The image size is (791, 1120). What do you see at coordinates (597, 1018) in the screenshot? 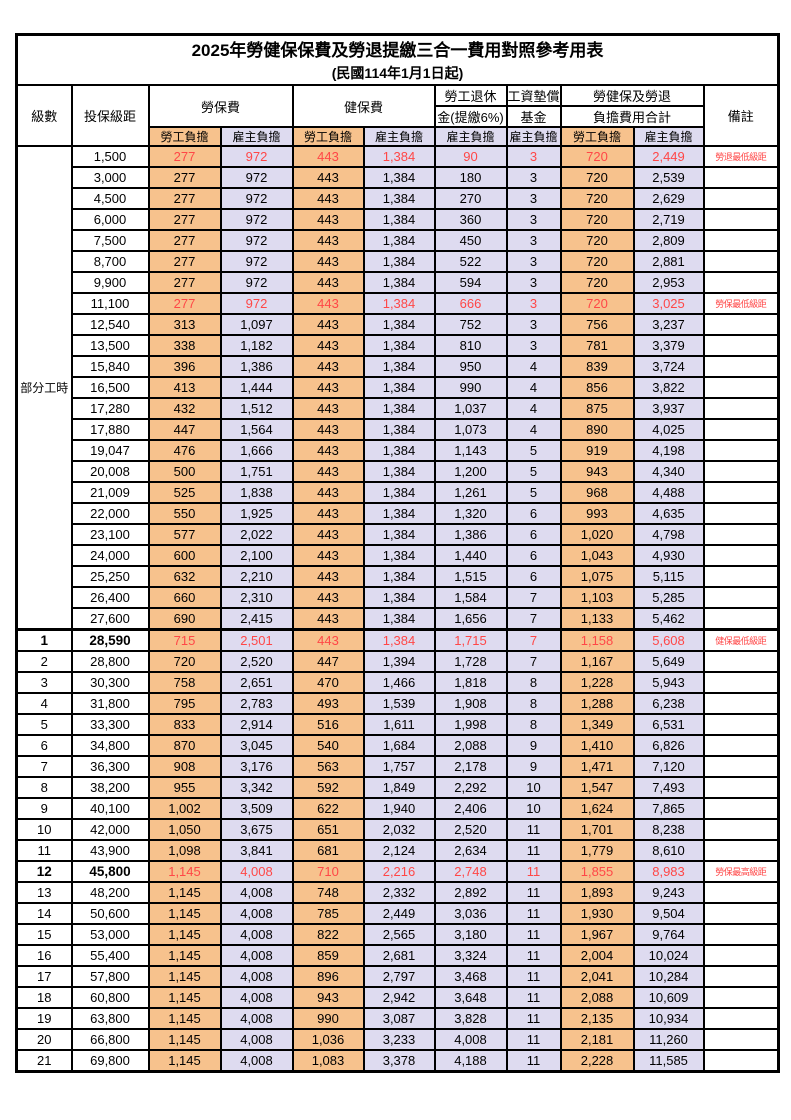
I see `total-employee-cell: 2,135` at bounding box center [597, 1018].